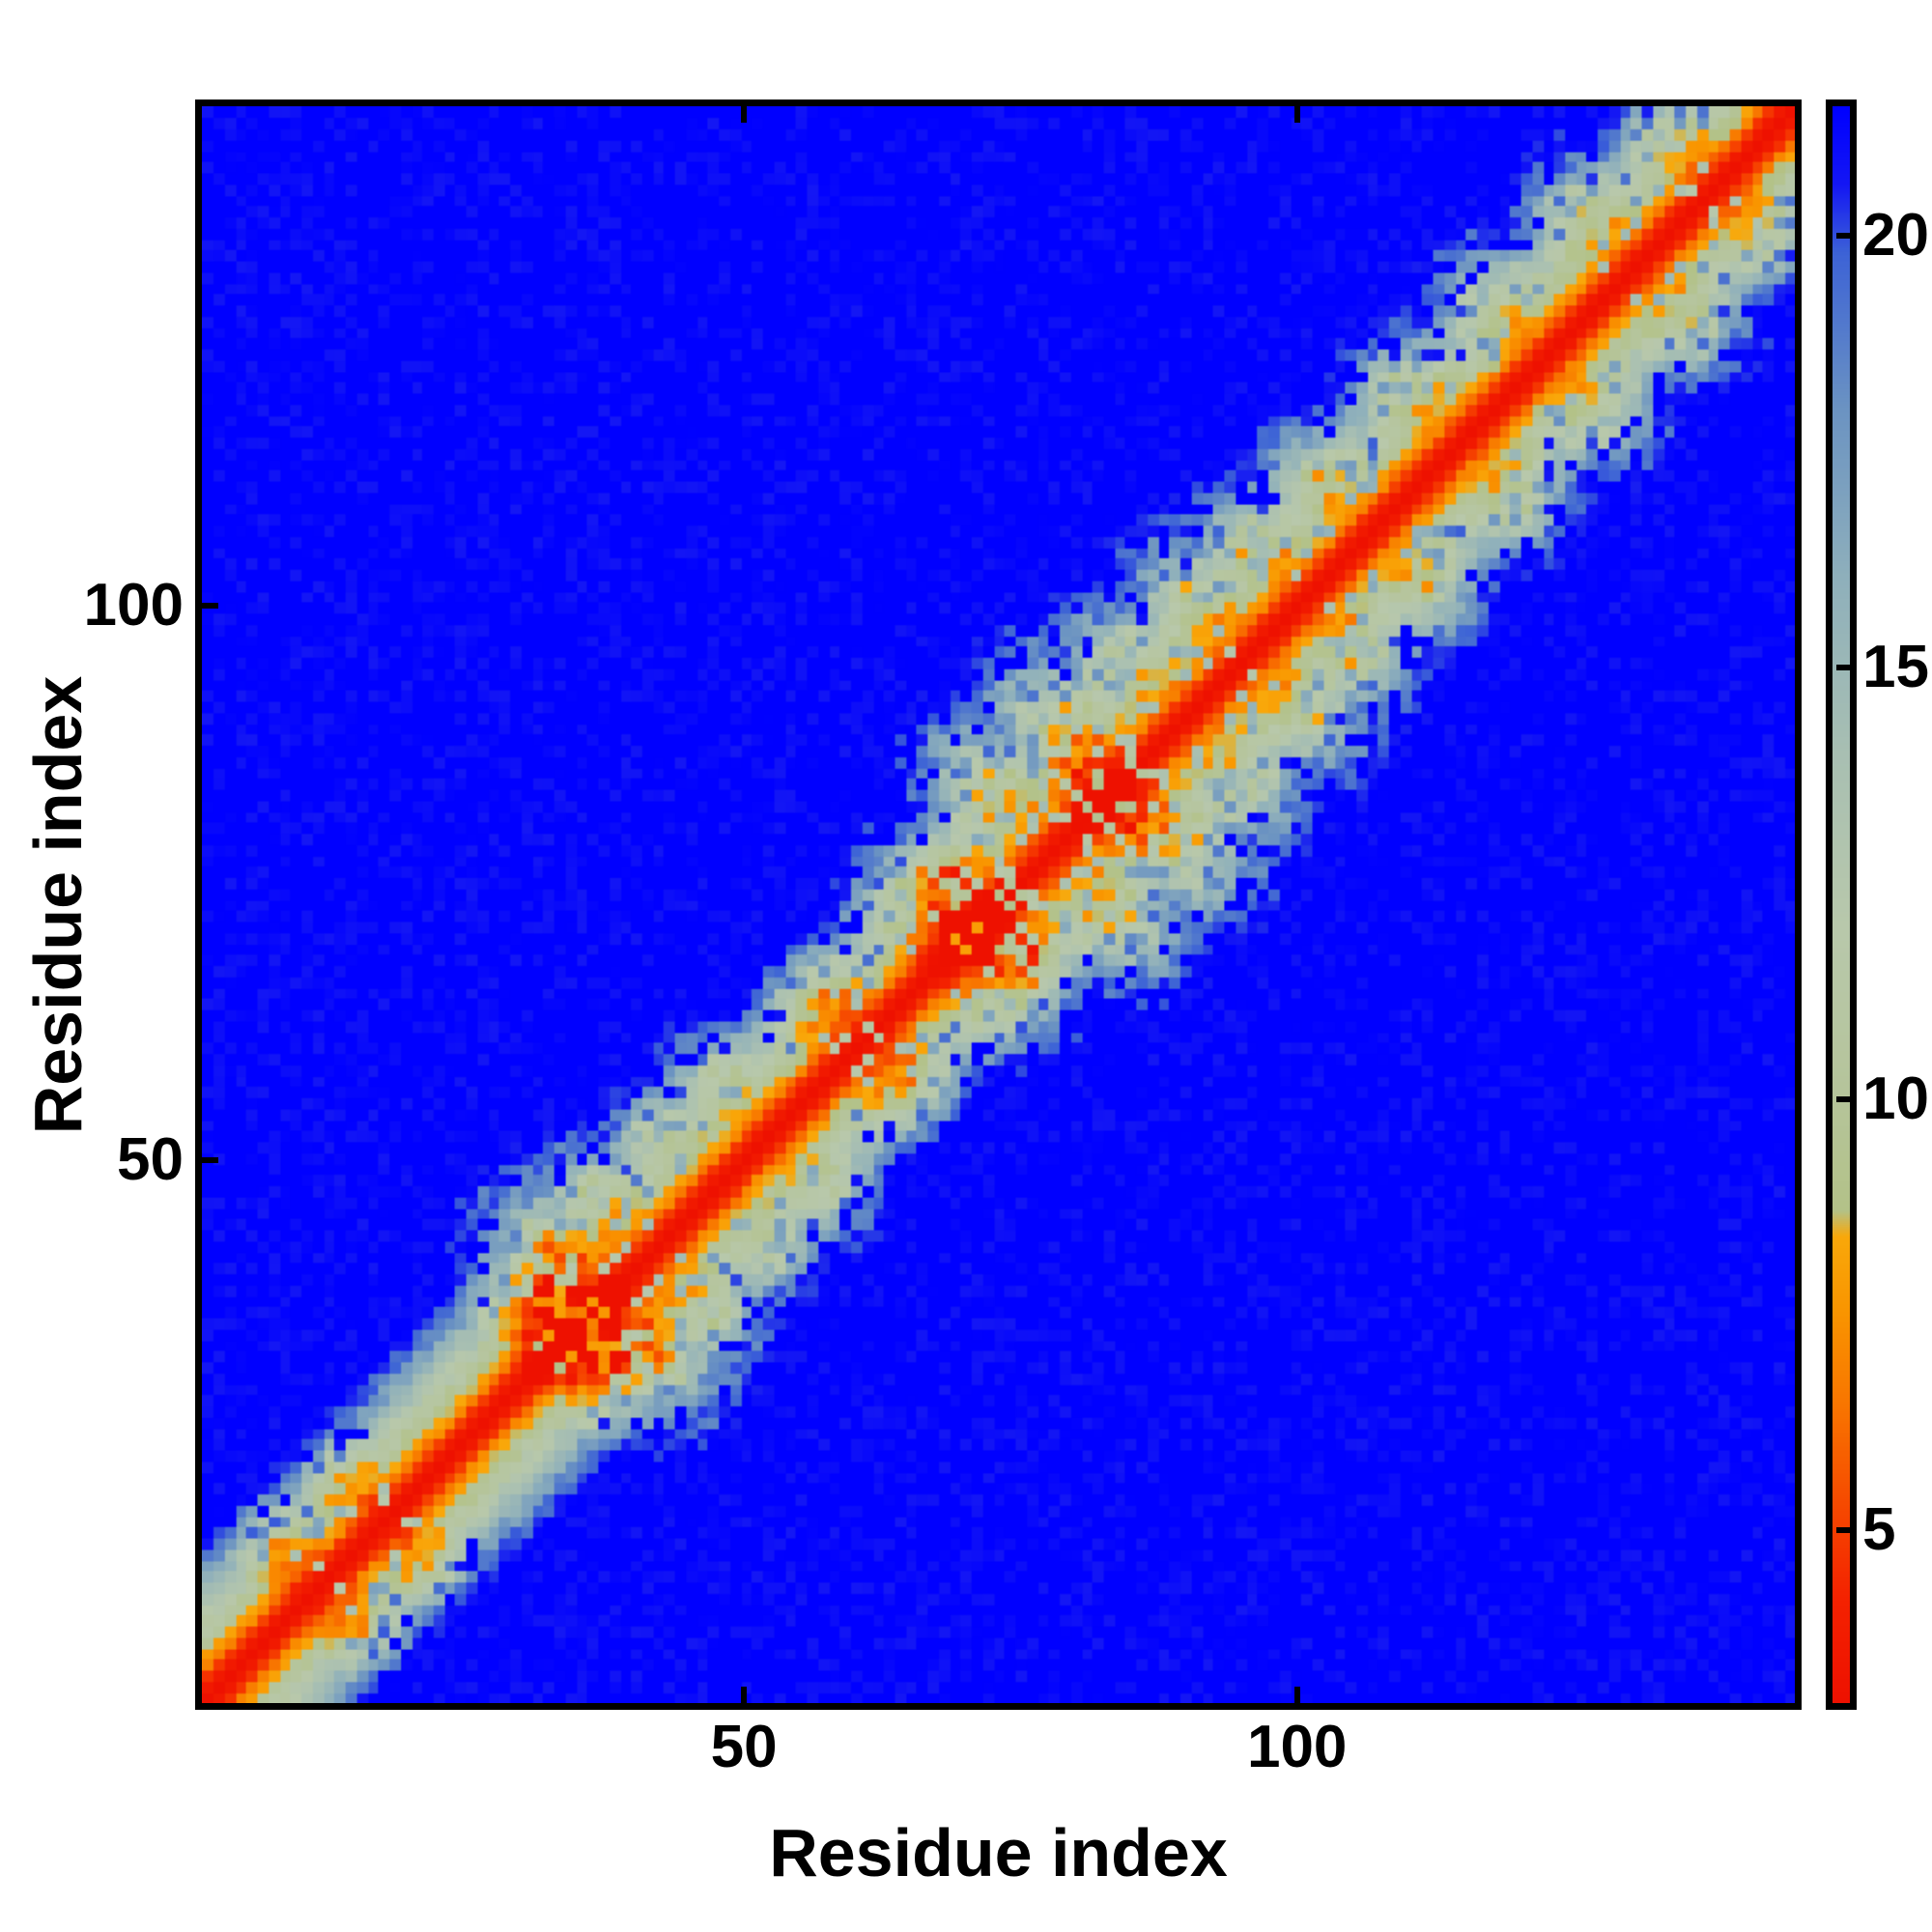 This screenshot has height=1932, width=1932. I want to click on y-axis-title-wrapper: Residue index, so click(58, 904).